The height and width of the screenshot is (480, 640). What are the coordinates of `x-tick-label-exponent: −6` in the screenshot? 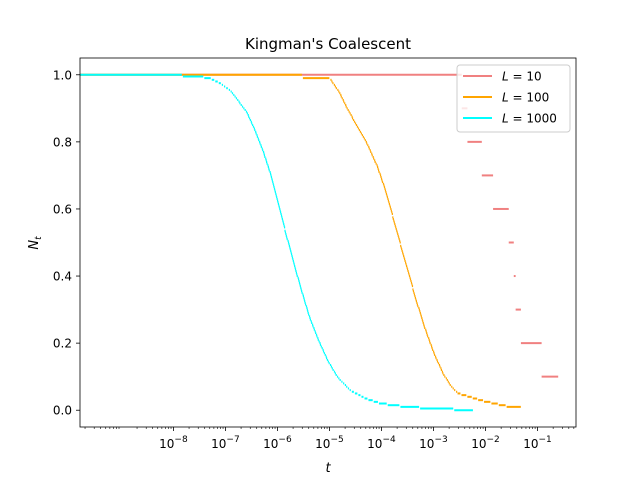 It's located at (285, 440).